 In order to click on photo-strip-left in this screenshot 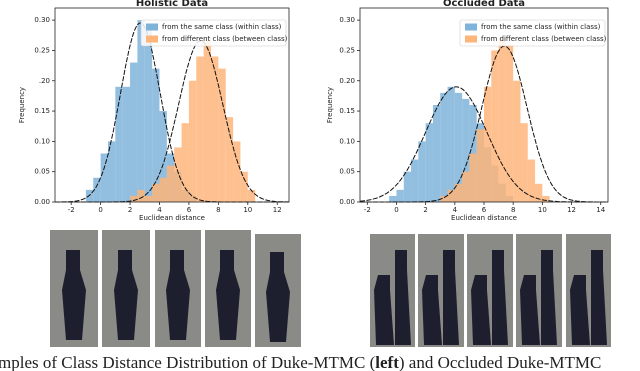, I will do `click(175, 288)`.